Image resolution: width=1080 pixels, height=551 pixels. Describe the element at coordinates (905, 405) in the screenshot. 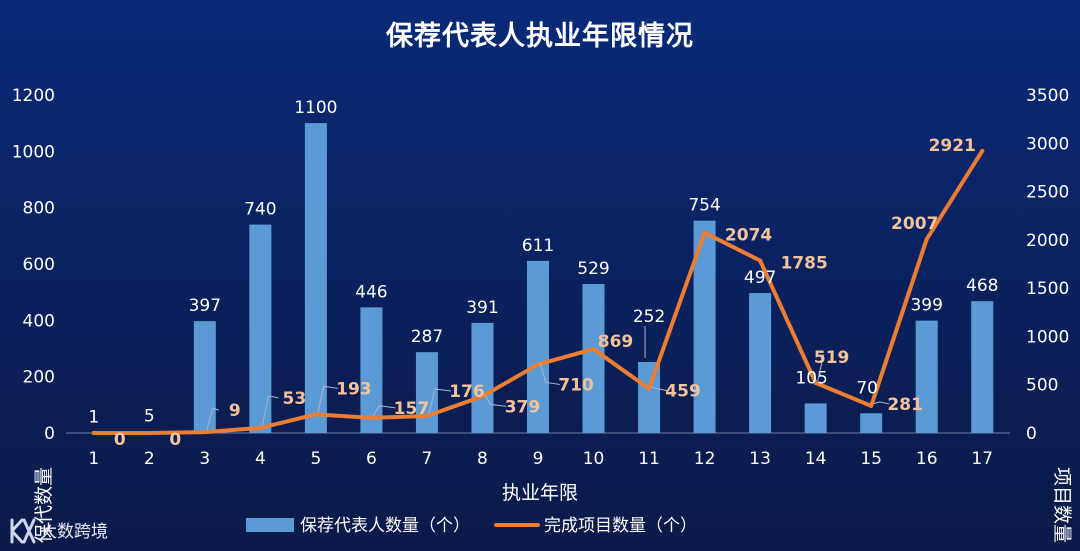

I see `line-data-label: 281` at that location.